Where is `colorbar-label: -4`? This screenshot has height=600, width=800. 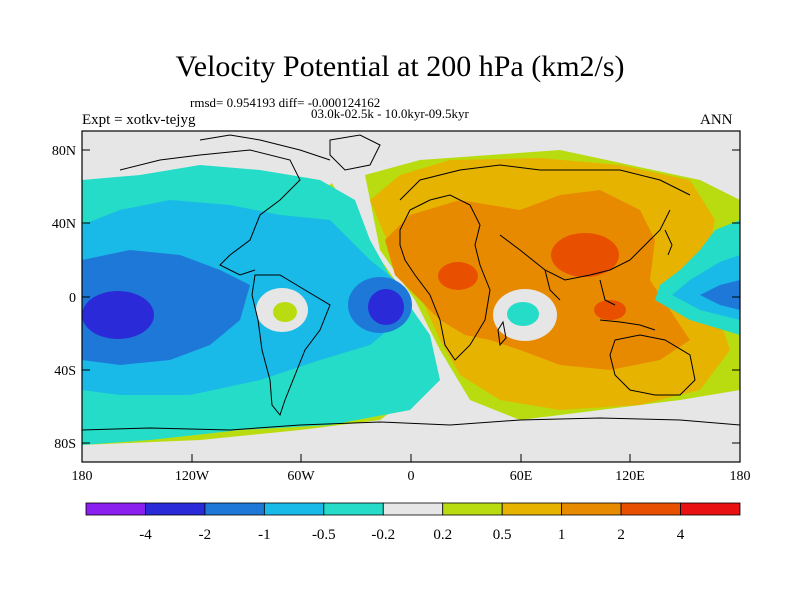 colorbar-label: -4 is located at coordinates (145, 535).